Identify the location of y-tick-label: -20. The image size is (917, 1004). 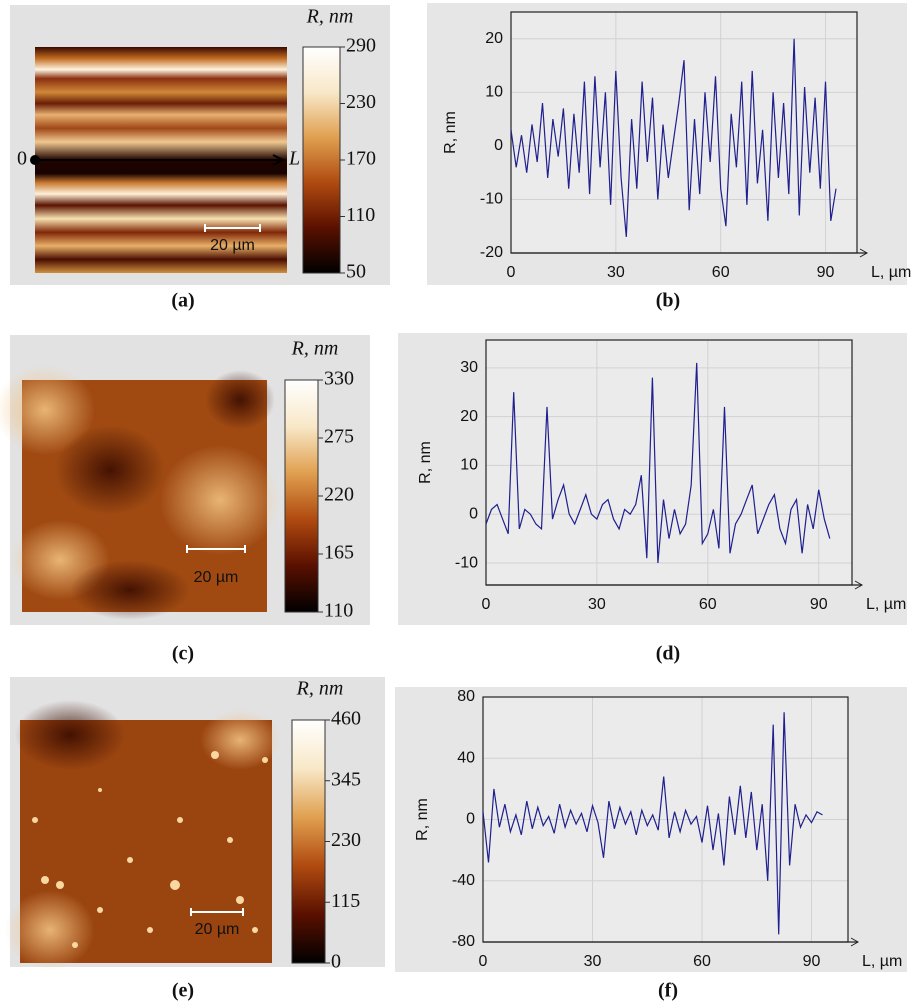
(491, 252).